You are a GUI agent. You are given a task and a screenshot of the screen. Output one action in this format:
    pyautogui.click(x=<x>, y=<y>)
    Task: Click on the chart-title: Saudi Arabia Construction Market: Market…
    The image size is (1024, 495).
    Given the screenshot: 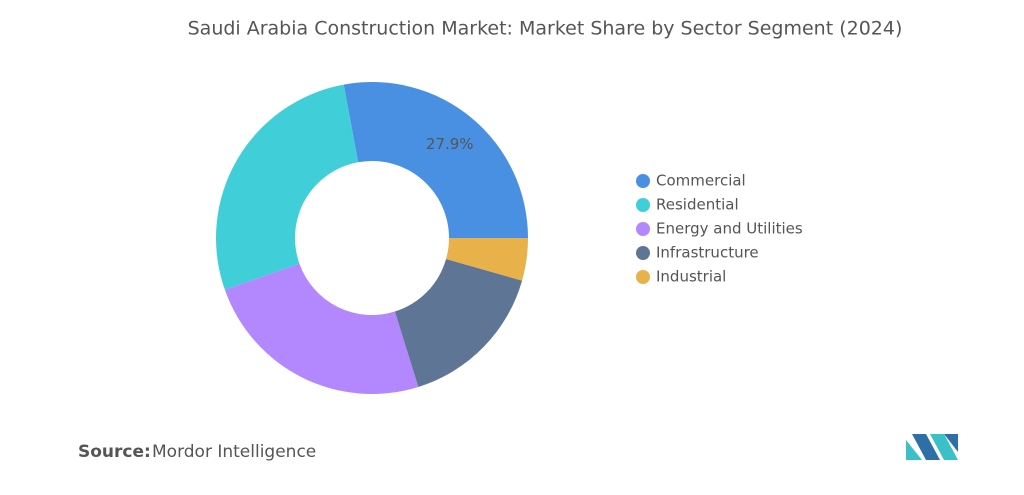 What is the action you would take?
    pyautogui.click(x=545, y=29)
    